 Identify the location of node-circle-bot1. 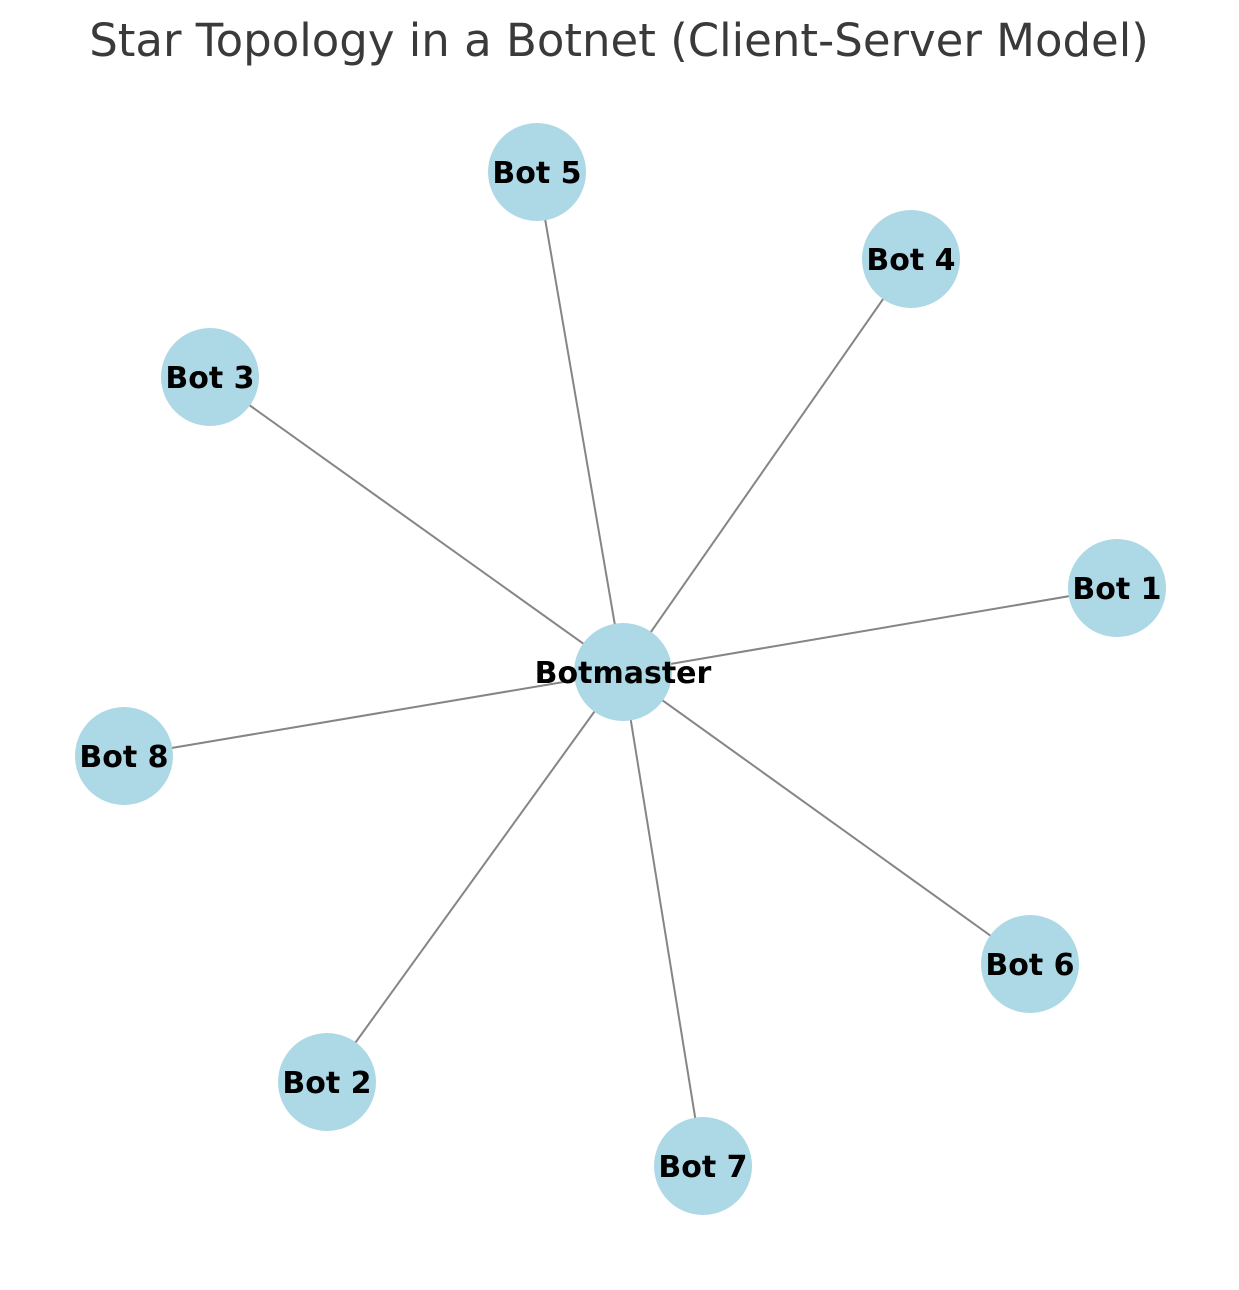
(1117, 588).